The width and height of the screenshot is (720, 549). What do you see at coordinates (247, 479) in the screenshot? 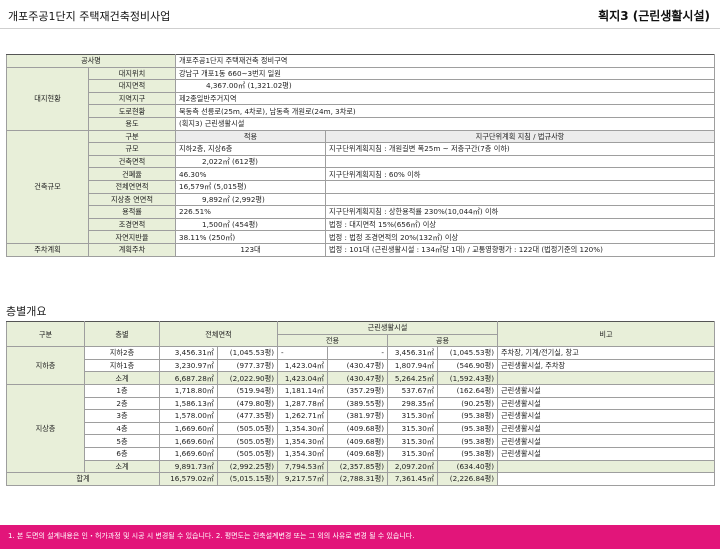
I see `total-pyeong: (5,015.15평)` at bounding box center [247, 479].